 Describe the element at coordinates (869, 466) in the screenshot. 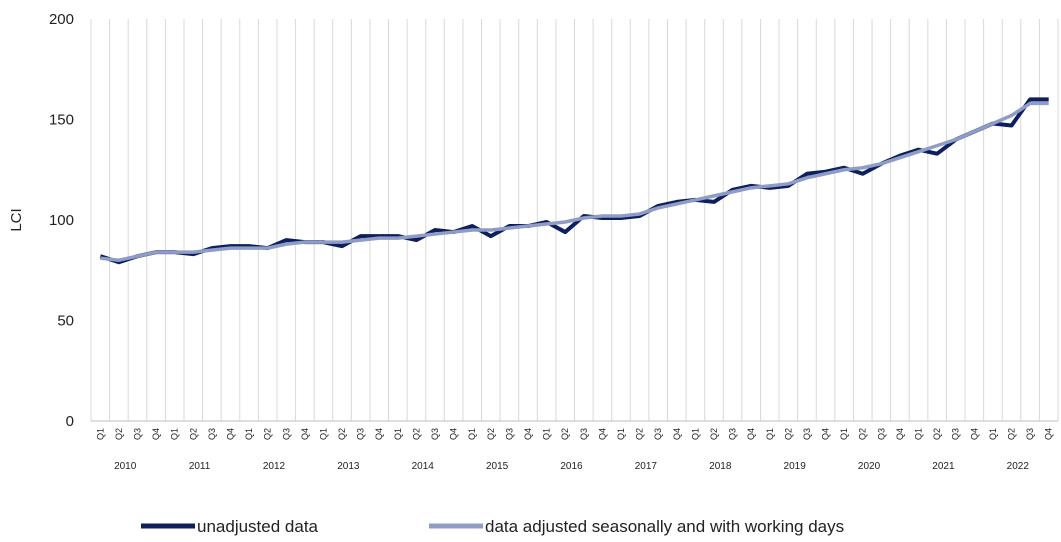

I see `year-tick-label: 2020` at that location.